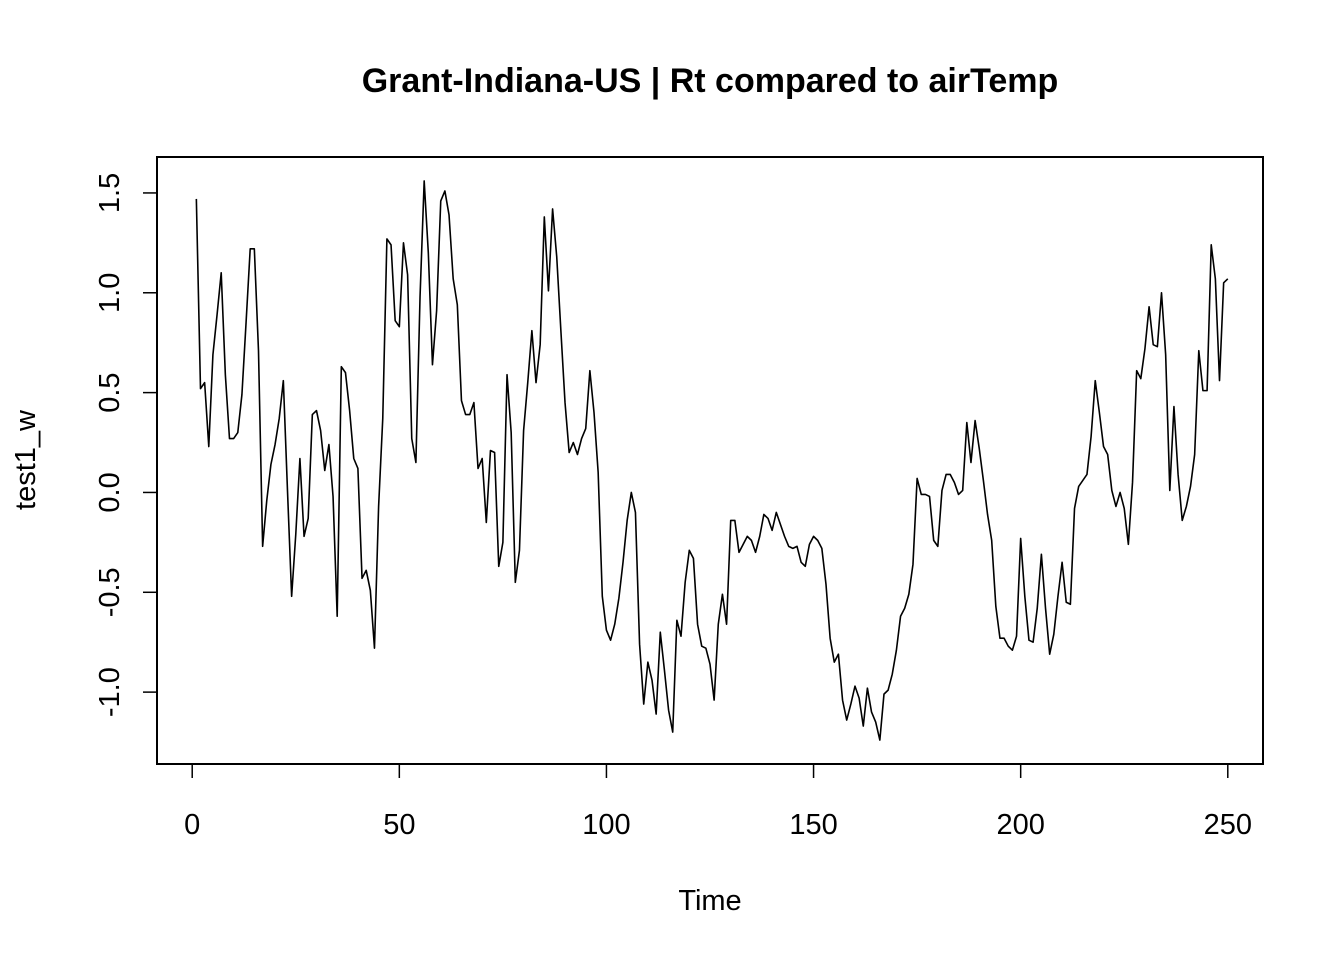 Image resolution: width=1344 pixels, height=960 pixels. Describe the element at coordinates (110, 193) in the screenshot. I see `y-tick-label: 1.5` at that location.